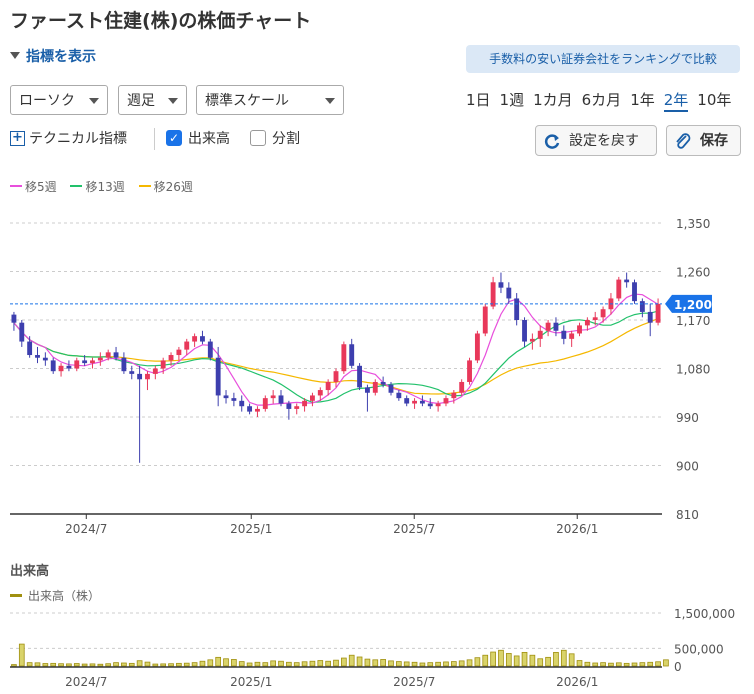 This screenshot has height=694, width=754. What do you see at coordinates (78, 139) in the screenshot?
I see `technical-label: テクニカル指標` at bounding box center [78, 139].